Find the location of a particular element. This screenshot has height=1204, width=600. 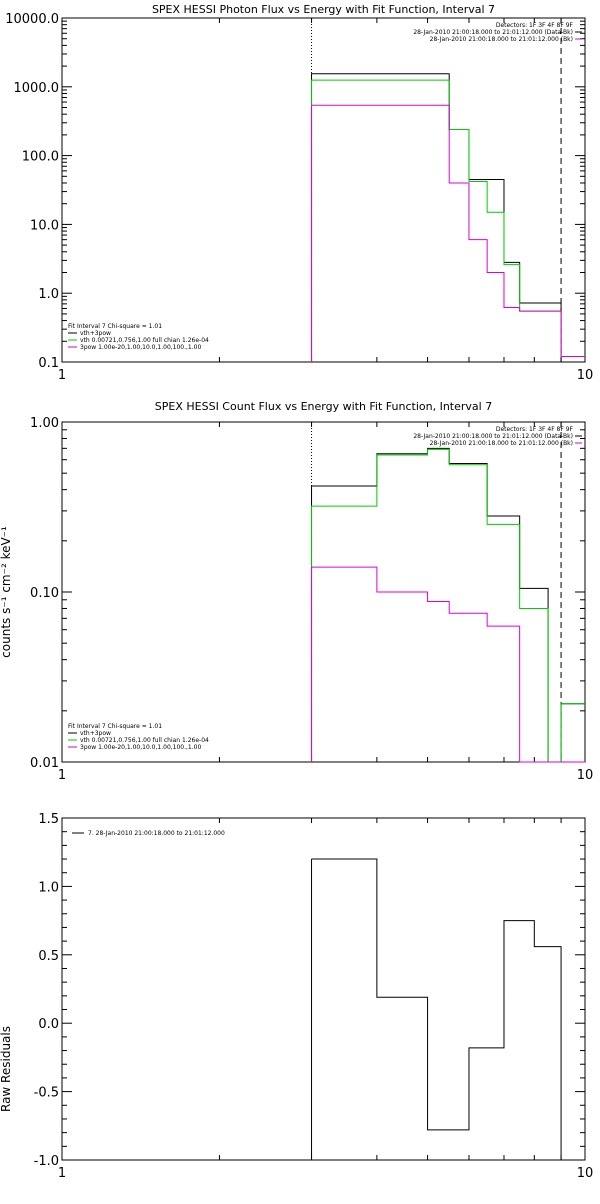

panel2-series-model-step-line is located at coordinates (448, 605).